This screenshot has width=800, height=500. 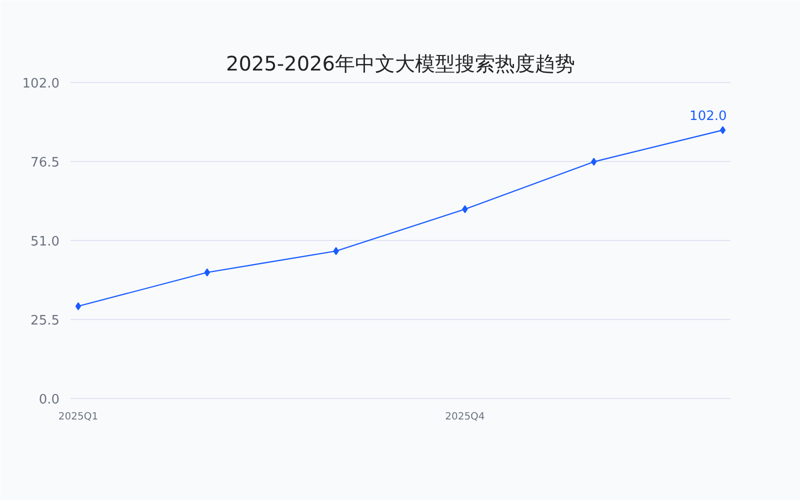 What do you see at coordinates (78, 417) in the screenshot?
I see `x-tick-label: 2025Q1` at bounding box center [78, 417].